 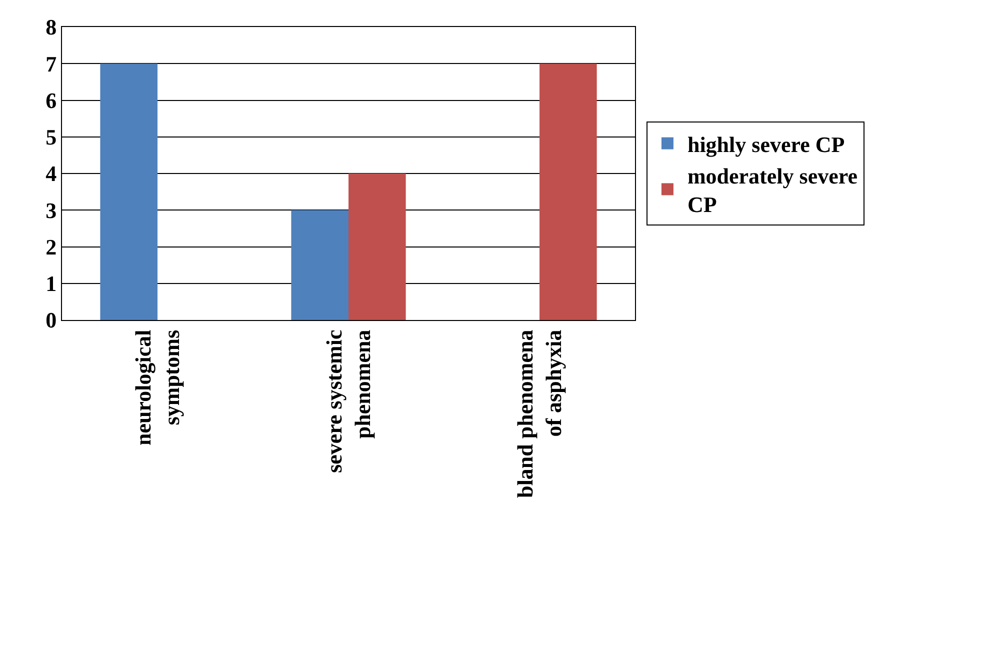 What do you see at coordinates (51, 320) in the screenshot?
I see `y-tick-label: 0` at bounding box center [51, 320].